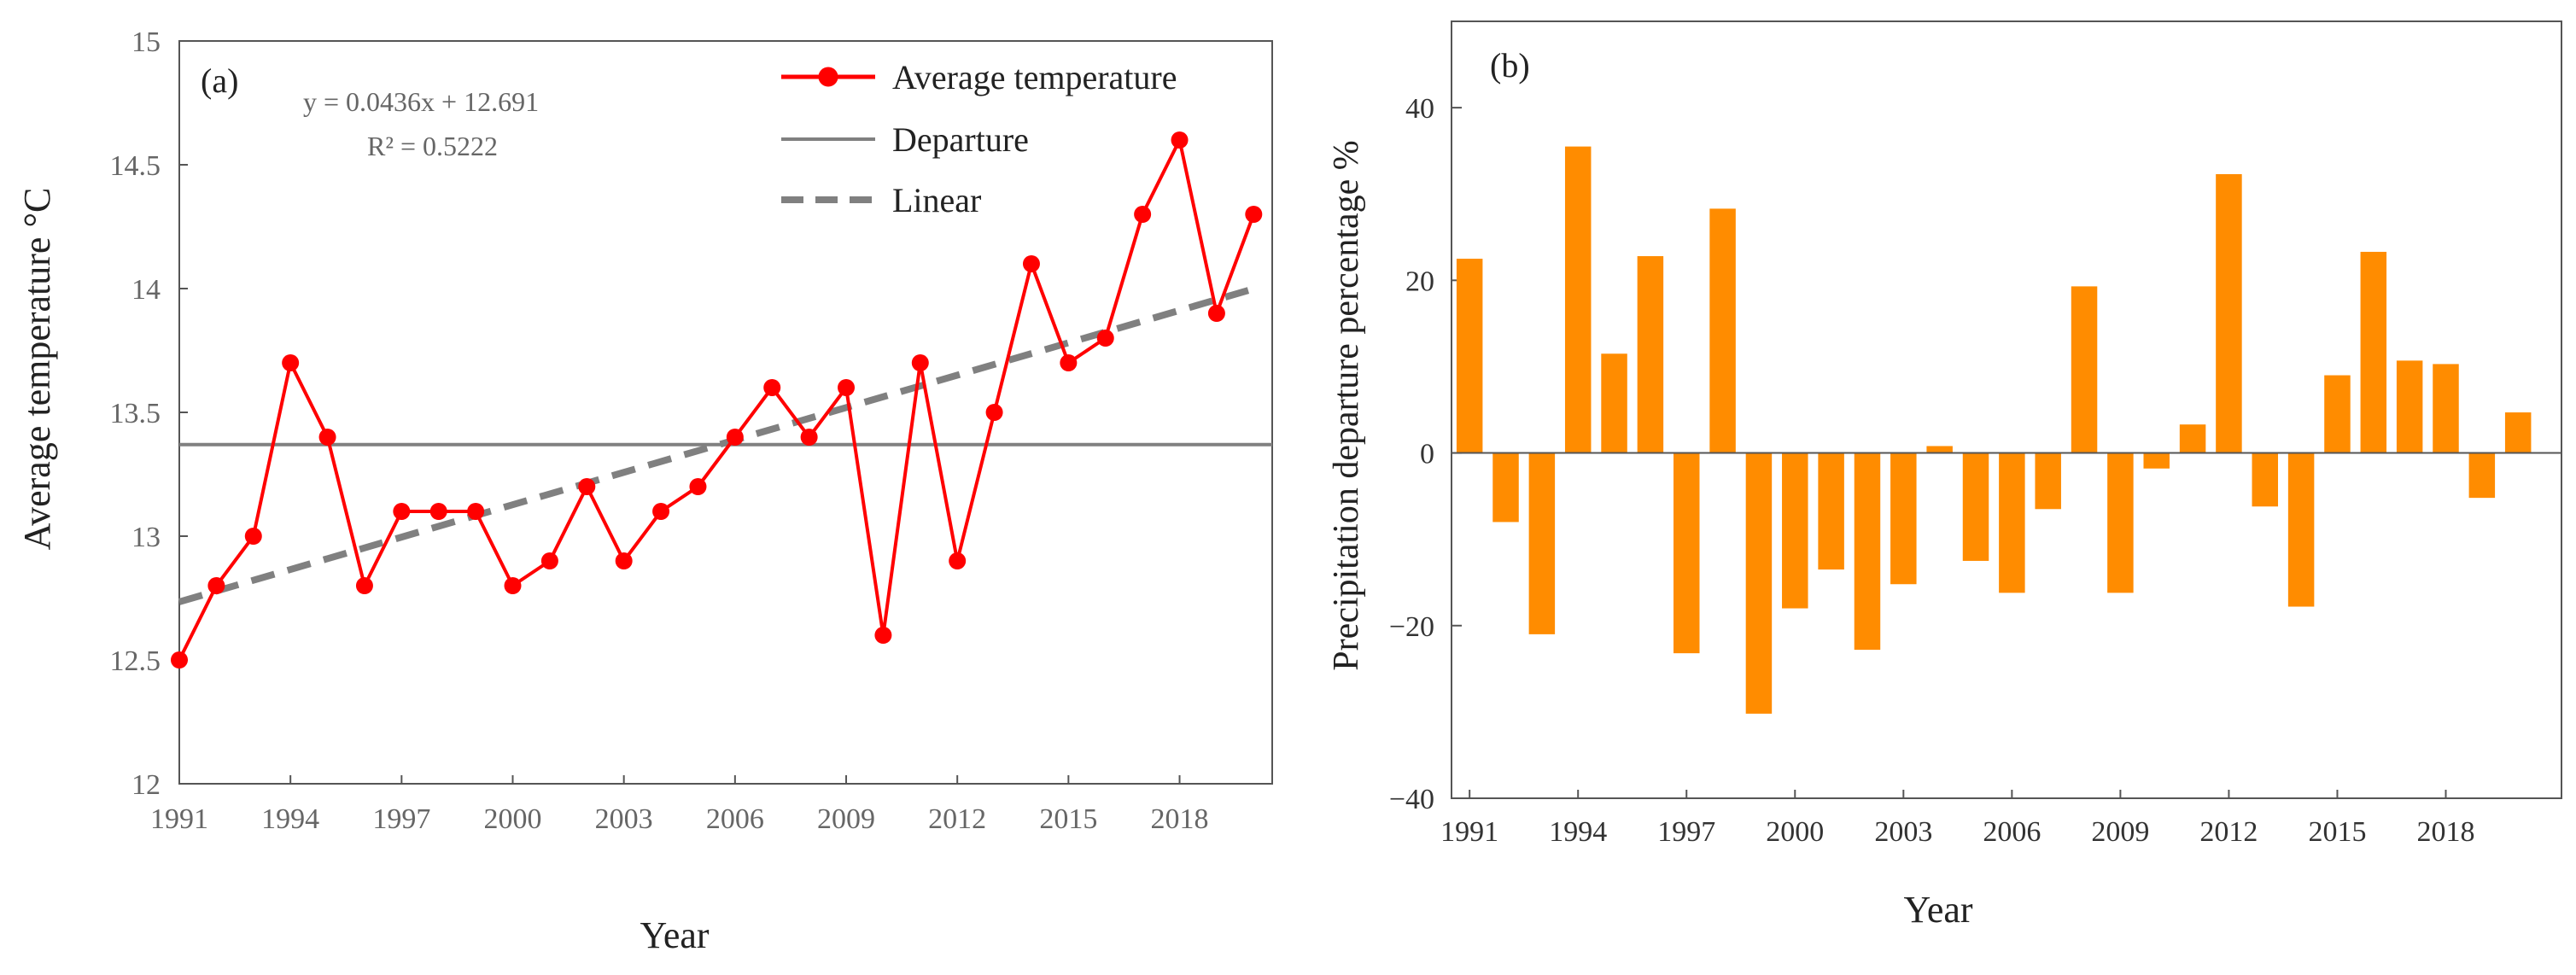 The width and height of the screenshot is (2576, 975). I want to click on temperature-y-tick-label: 14, so click(146, 290).